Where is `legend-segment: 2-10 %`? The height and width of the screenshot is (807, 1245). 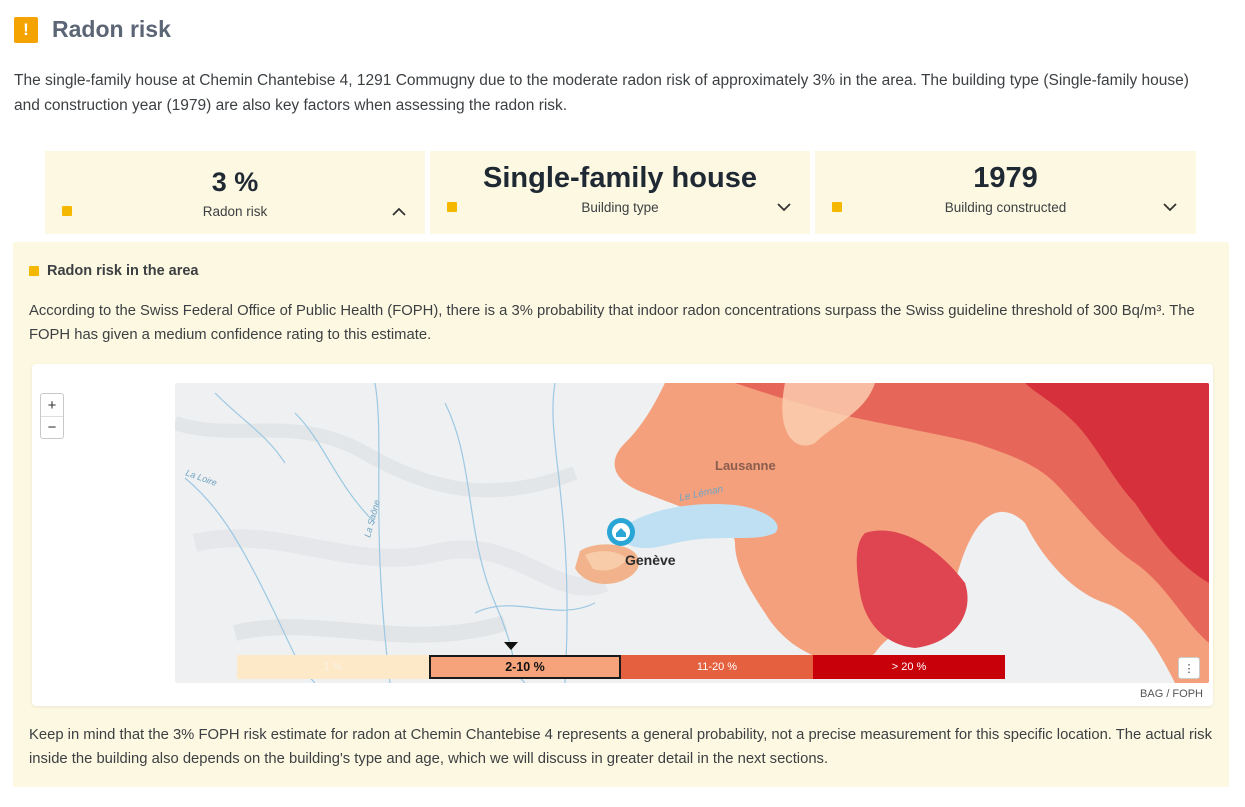 legend-segment: 2-10 % is located at coordinates (525, 667).